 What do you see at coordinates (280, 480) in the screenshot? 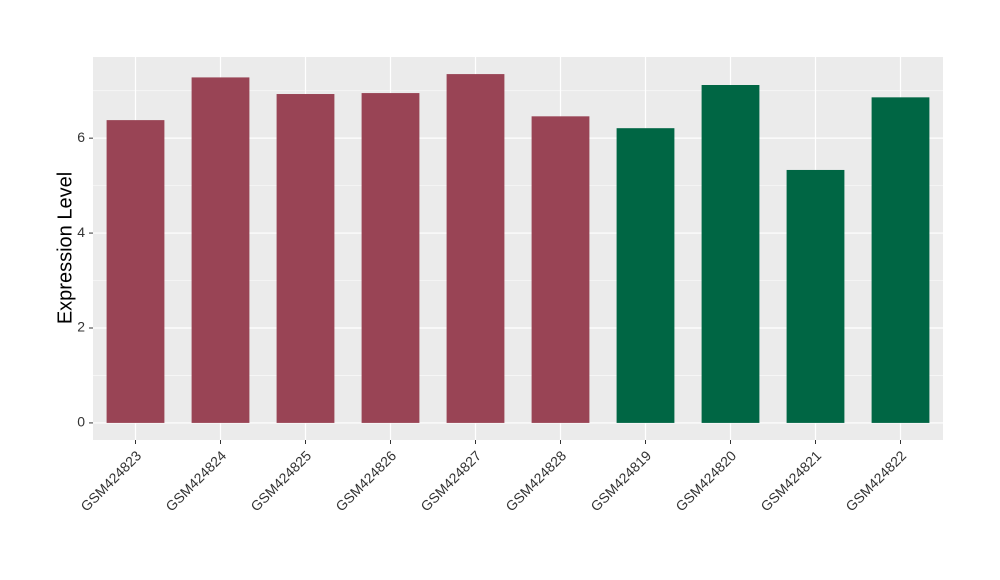
I see `x-tick-label: GSM424825` at bounding box center [280, 480].